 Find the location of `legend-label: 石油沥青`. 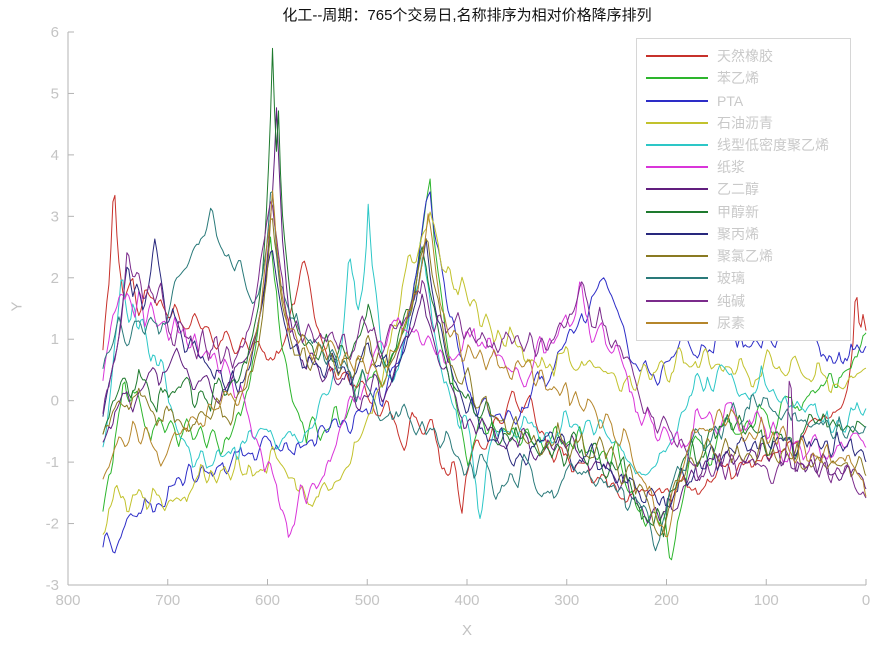

legend-label: 石油沥青 is located at coordinates (745, 122).